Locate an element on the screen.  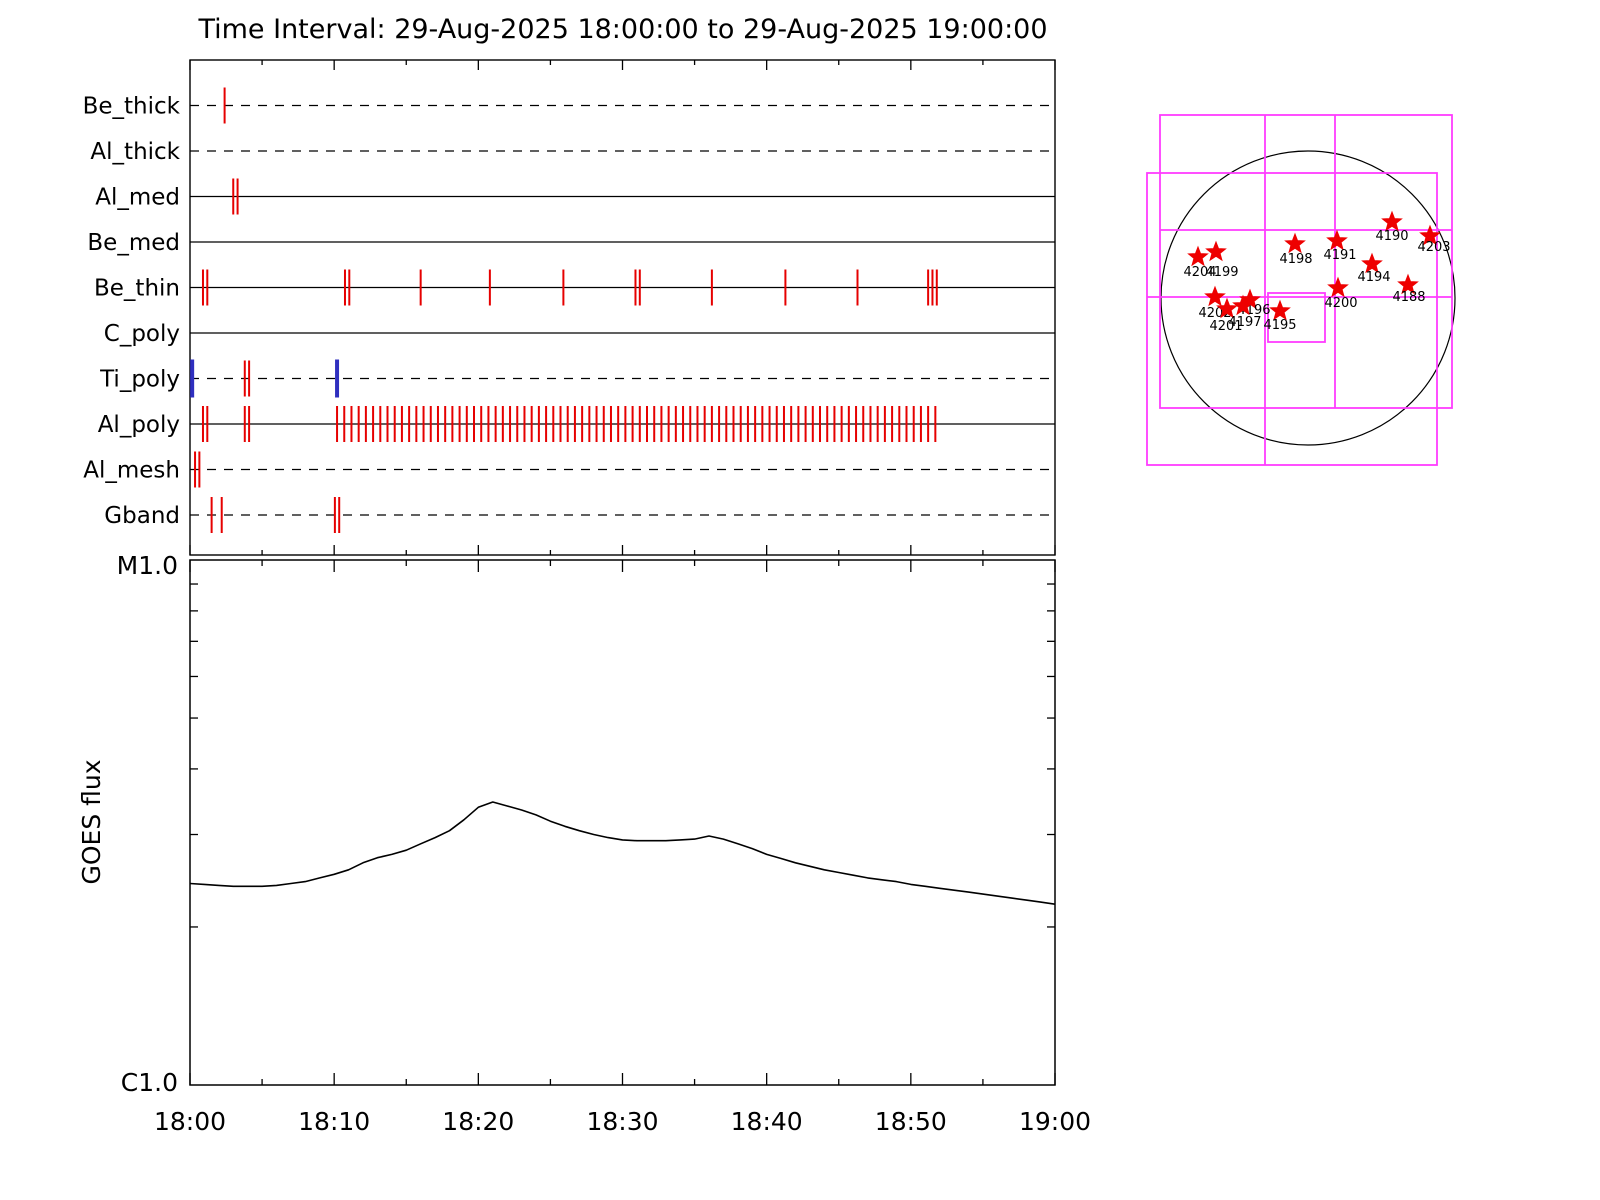
goes-y-axis-title: GOES flux is located at coordinates (91, 821).